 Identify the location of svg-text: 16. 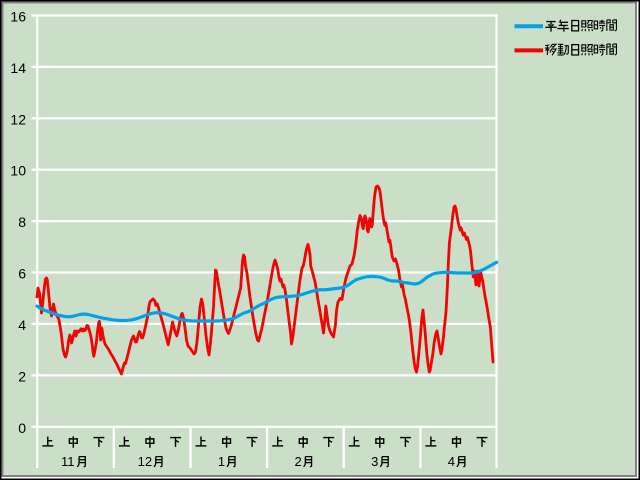
(18, 17).